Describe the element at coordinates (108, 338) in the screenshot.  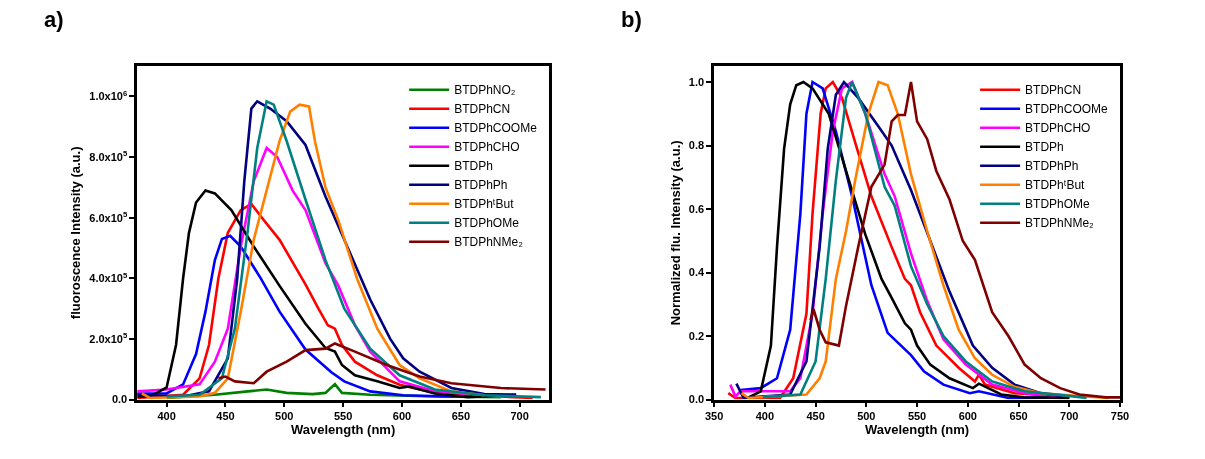
I see `y-tick-label: 2.0x10$^{5}$` at that location.